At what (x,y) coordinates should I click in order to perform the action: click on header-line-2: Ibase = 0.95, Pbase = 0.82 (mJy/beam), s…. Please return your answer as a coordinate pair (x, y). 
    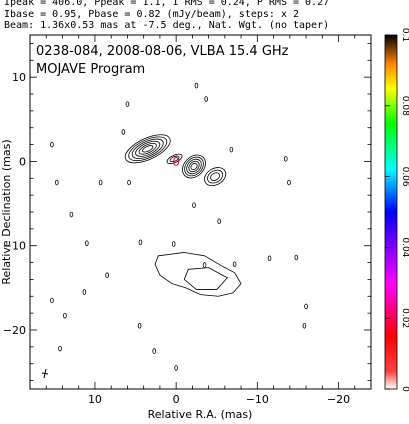
    Looking at the image, I should click on (152, 14).